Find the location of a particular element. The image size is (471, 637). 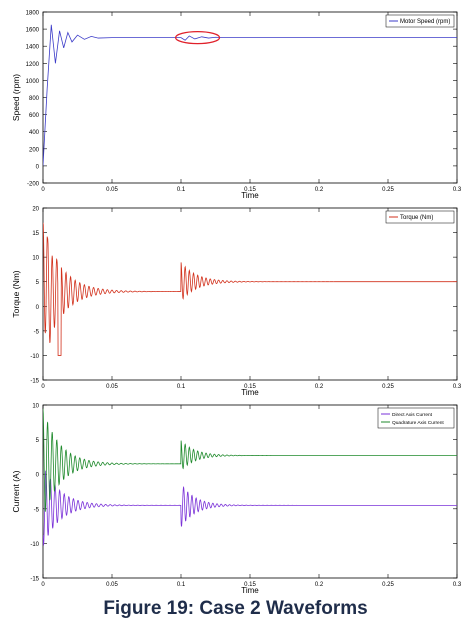

y-tick-label: 1400 is located at coordinates (33, 48).